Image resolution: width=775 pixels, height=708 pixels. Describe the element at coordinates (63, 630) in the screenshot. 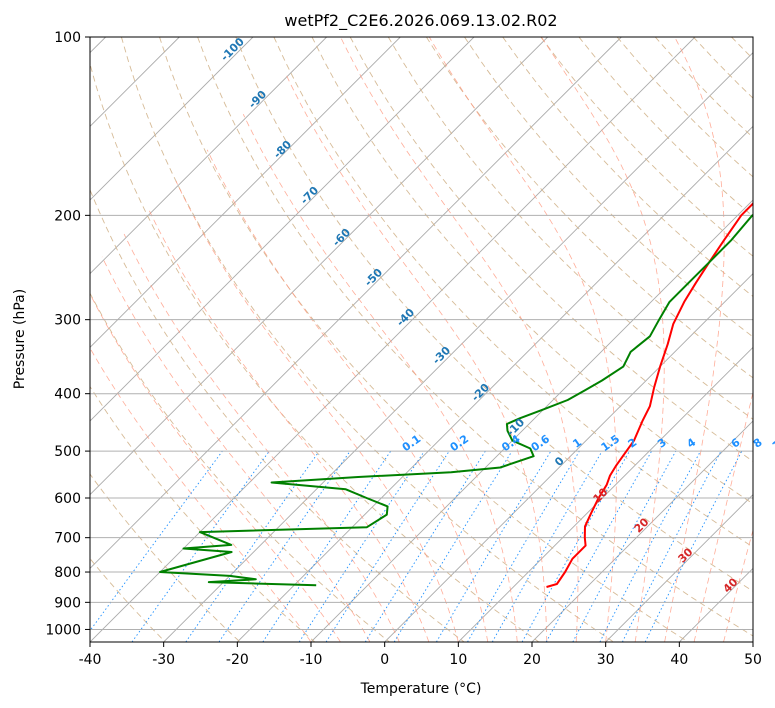

I see `y-tick-label: 1000` at that location.